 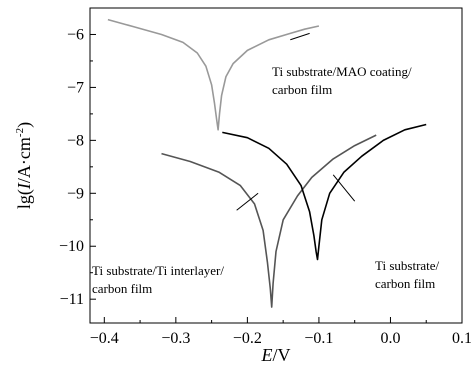 What do you see at coordinates (342, 80) in the screenshot?
I see `annotation-label-1: Ti substrate/MAO coating/carbon film` at bounding box center [342, 80].